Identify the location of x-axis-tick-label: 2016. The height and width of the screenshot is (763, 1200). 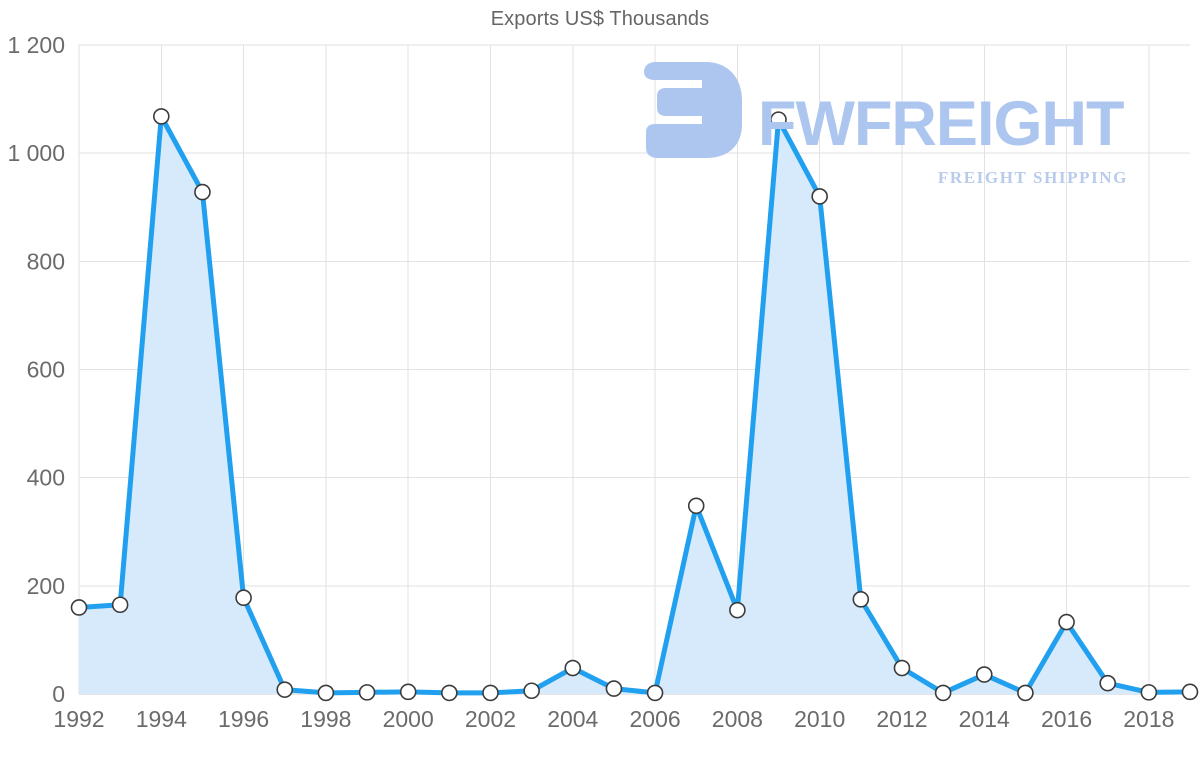
(1066, 719).